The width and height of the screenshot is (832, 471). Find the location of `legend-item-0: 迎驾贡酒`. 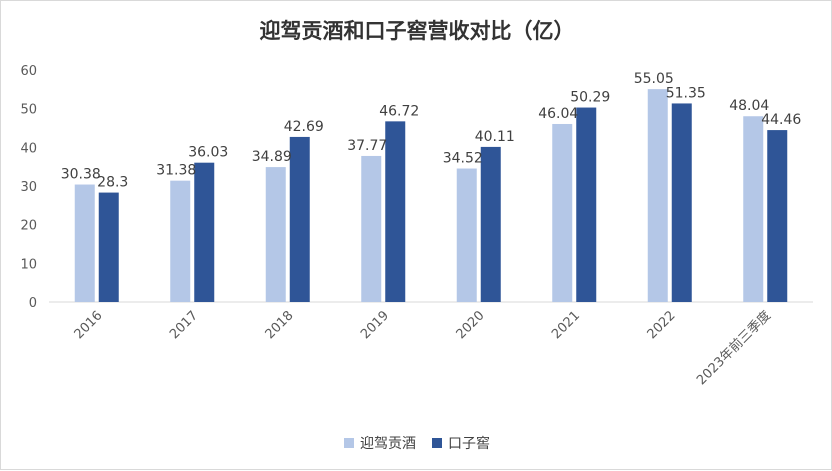

legend-item-0: 迎驾贡酒 is located at coordinates (380, 443).